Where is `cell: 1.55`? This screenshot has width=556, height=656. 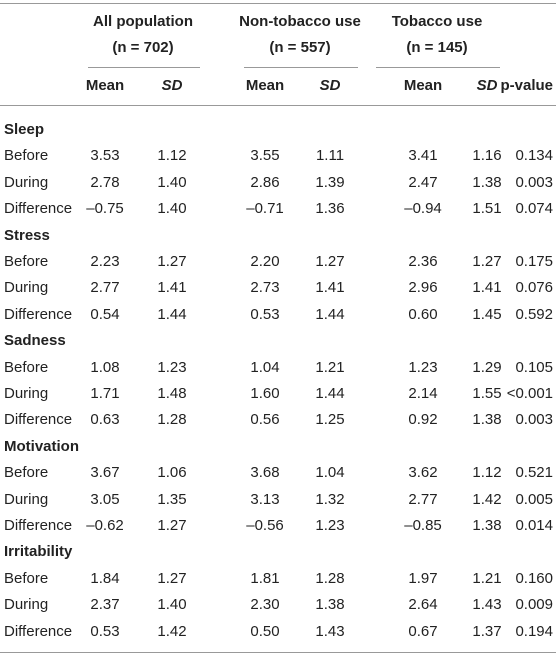
cell: 1.55 is located at coordinates (487, 393).